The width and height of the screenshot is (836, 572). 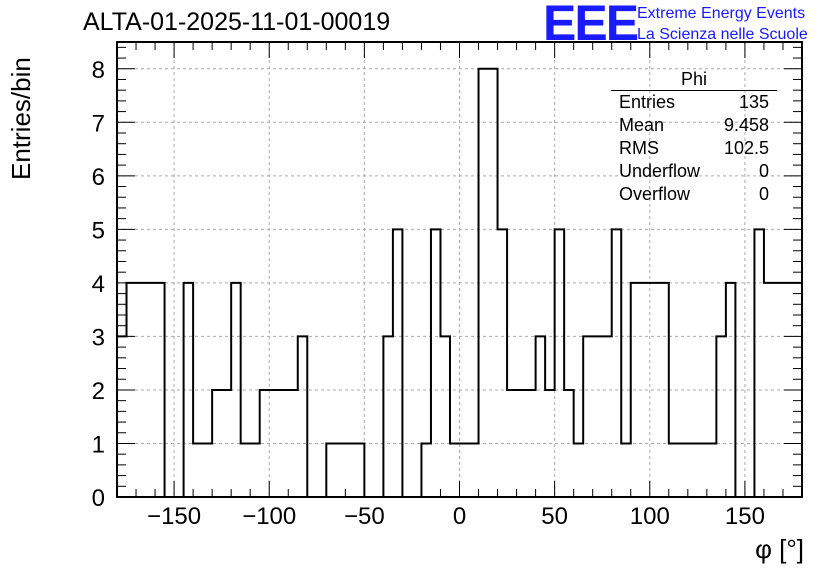 I want to click on stats-label: RMS, so click(x=639, y=148).